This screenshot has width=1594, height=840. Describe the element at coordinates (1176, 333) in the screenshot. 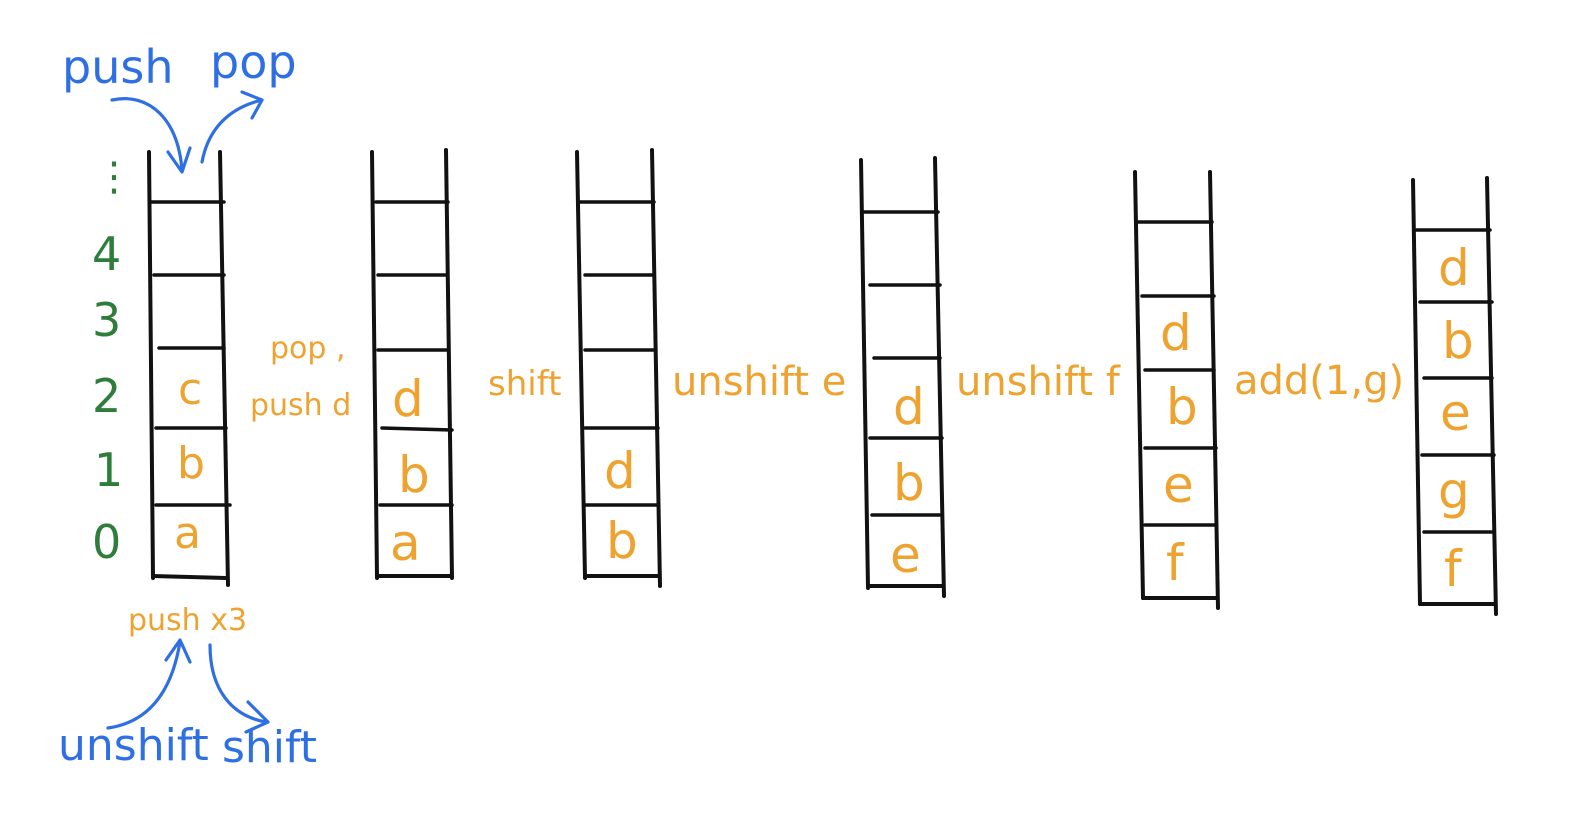

I see `stack-5-cell-3: d` at that location.